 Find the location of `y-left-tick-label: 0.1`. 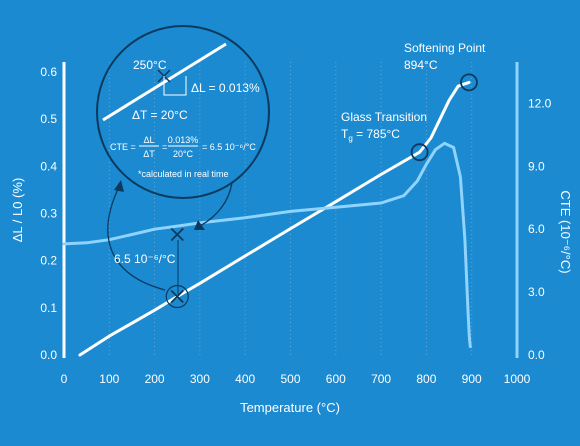

y-left-tick-label: 0.1 is located at coordinates (48, 308).